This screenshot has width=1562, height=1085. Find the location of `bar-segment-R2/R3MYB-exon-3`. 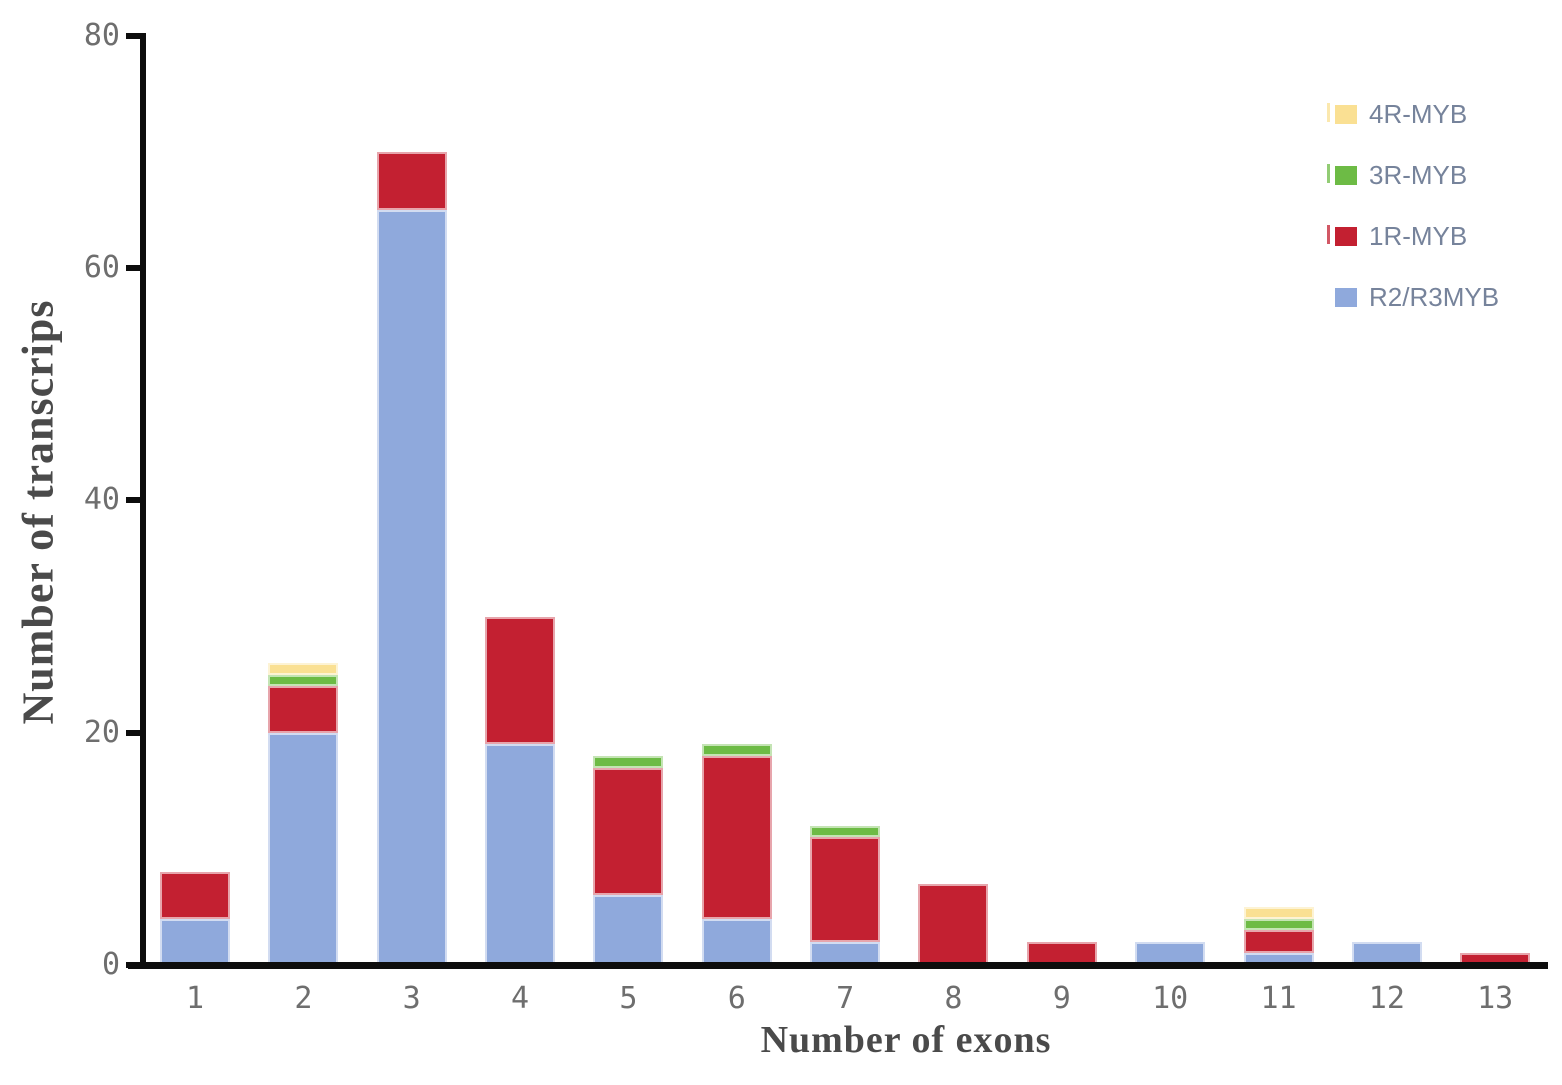

bar-segment-R2/R3MYB-exon-3 is located at coordinates (411, 587).